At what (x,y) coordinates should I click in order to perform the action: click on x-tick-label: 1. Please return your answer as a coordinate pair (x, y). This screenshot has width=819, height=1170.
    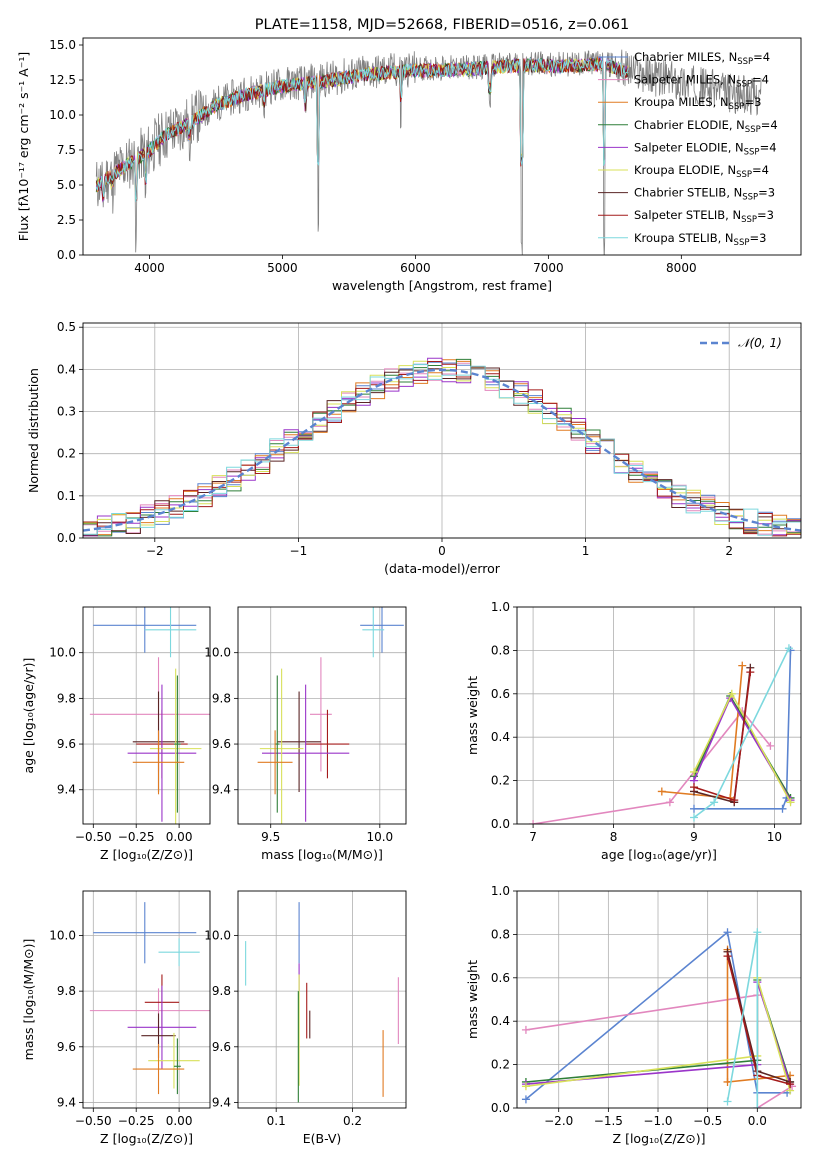
    Looking at the image, I should click on (586, 551).